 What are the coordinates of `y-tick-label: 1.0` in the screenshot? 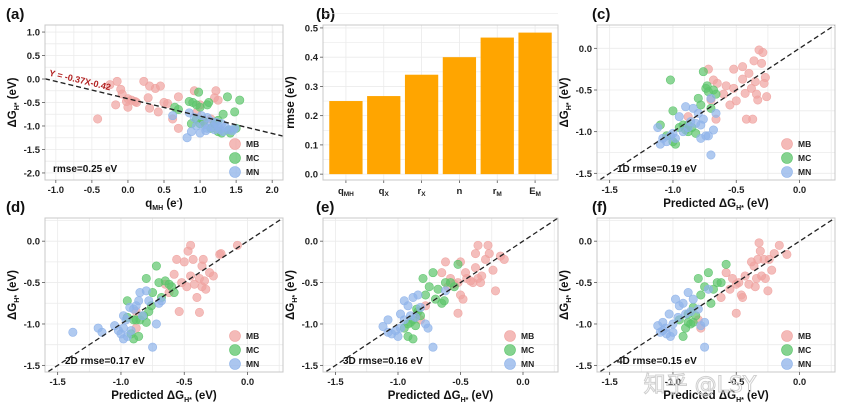 It's located at (33, 33).